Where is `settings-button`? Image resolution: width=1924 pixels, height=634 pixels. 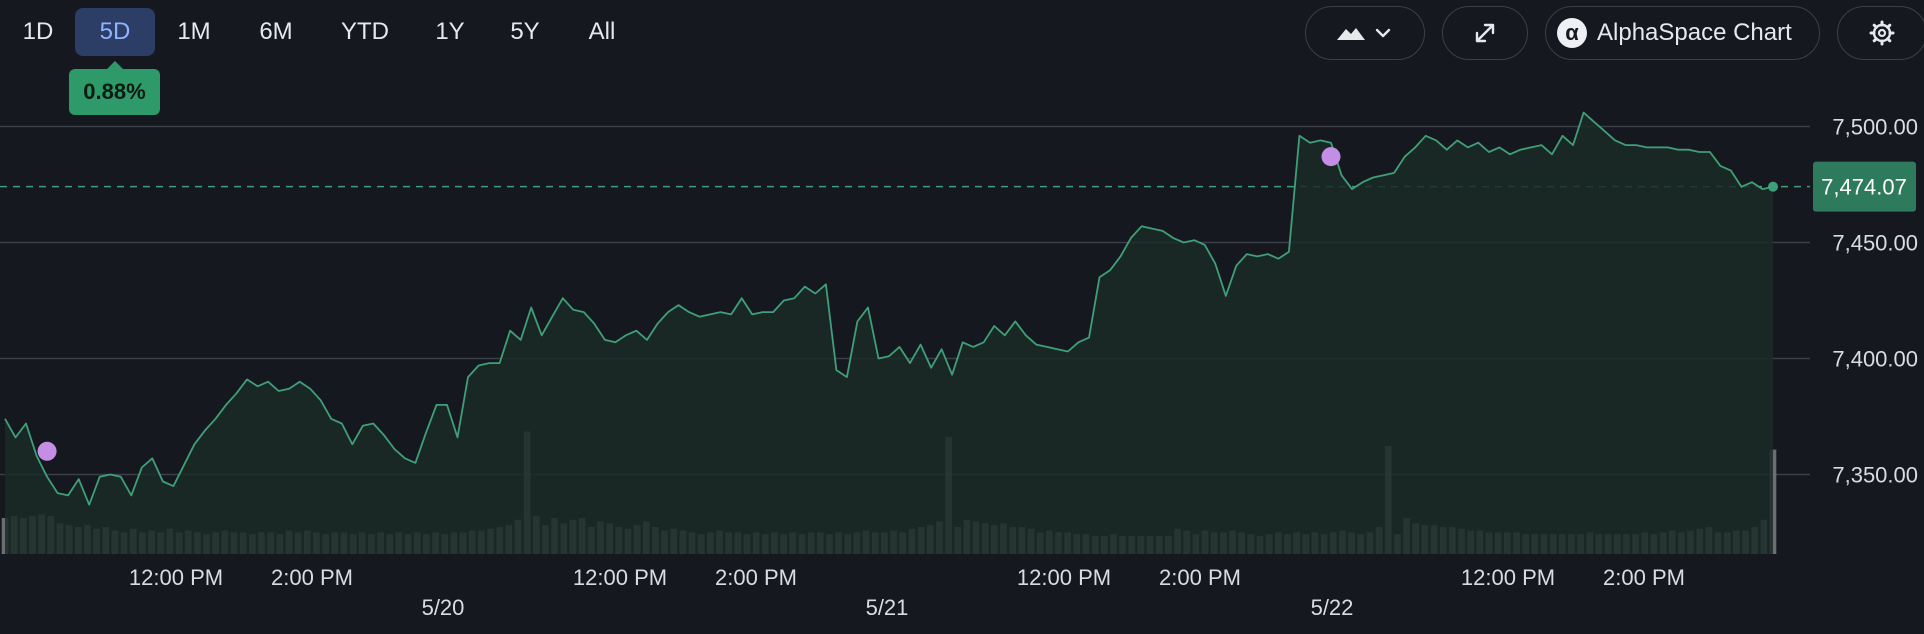 settings-button is located at coordinates (1880, 33).